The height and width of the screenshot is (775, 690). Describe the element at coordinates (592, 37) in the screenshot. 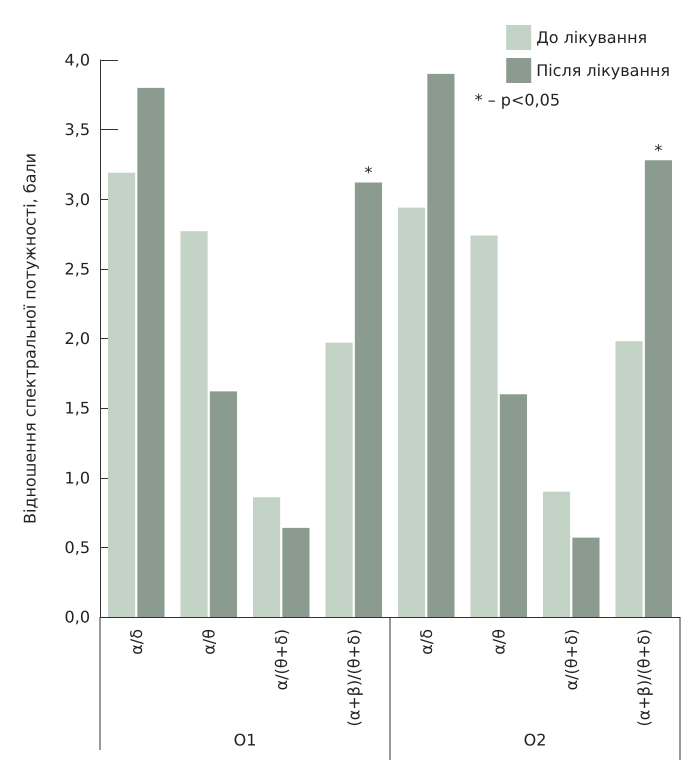

I see `legend-label: До лікування` at that location.